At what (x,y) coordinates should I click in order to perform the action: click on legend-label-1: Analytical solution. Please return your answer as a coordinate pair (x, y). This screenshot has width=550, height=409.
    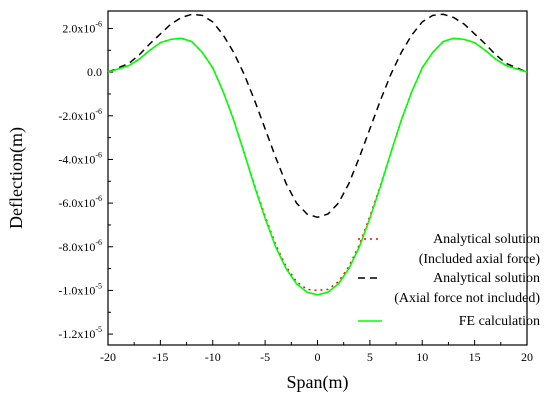
    Looking at the image, I should click on (486, 239).